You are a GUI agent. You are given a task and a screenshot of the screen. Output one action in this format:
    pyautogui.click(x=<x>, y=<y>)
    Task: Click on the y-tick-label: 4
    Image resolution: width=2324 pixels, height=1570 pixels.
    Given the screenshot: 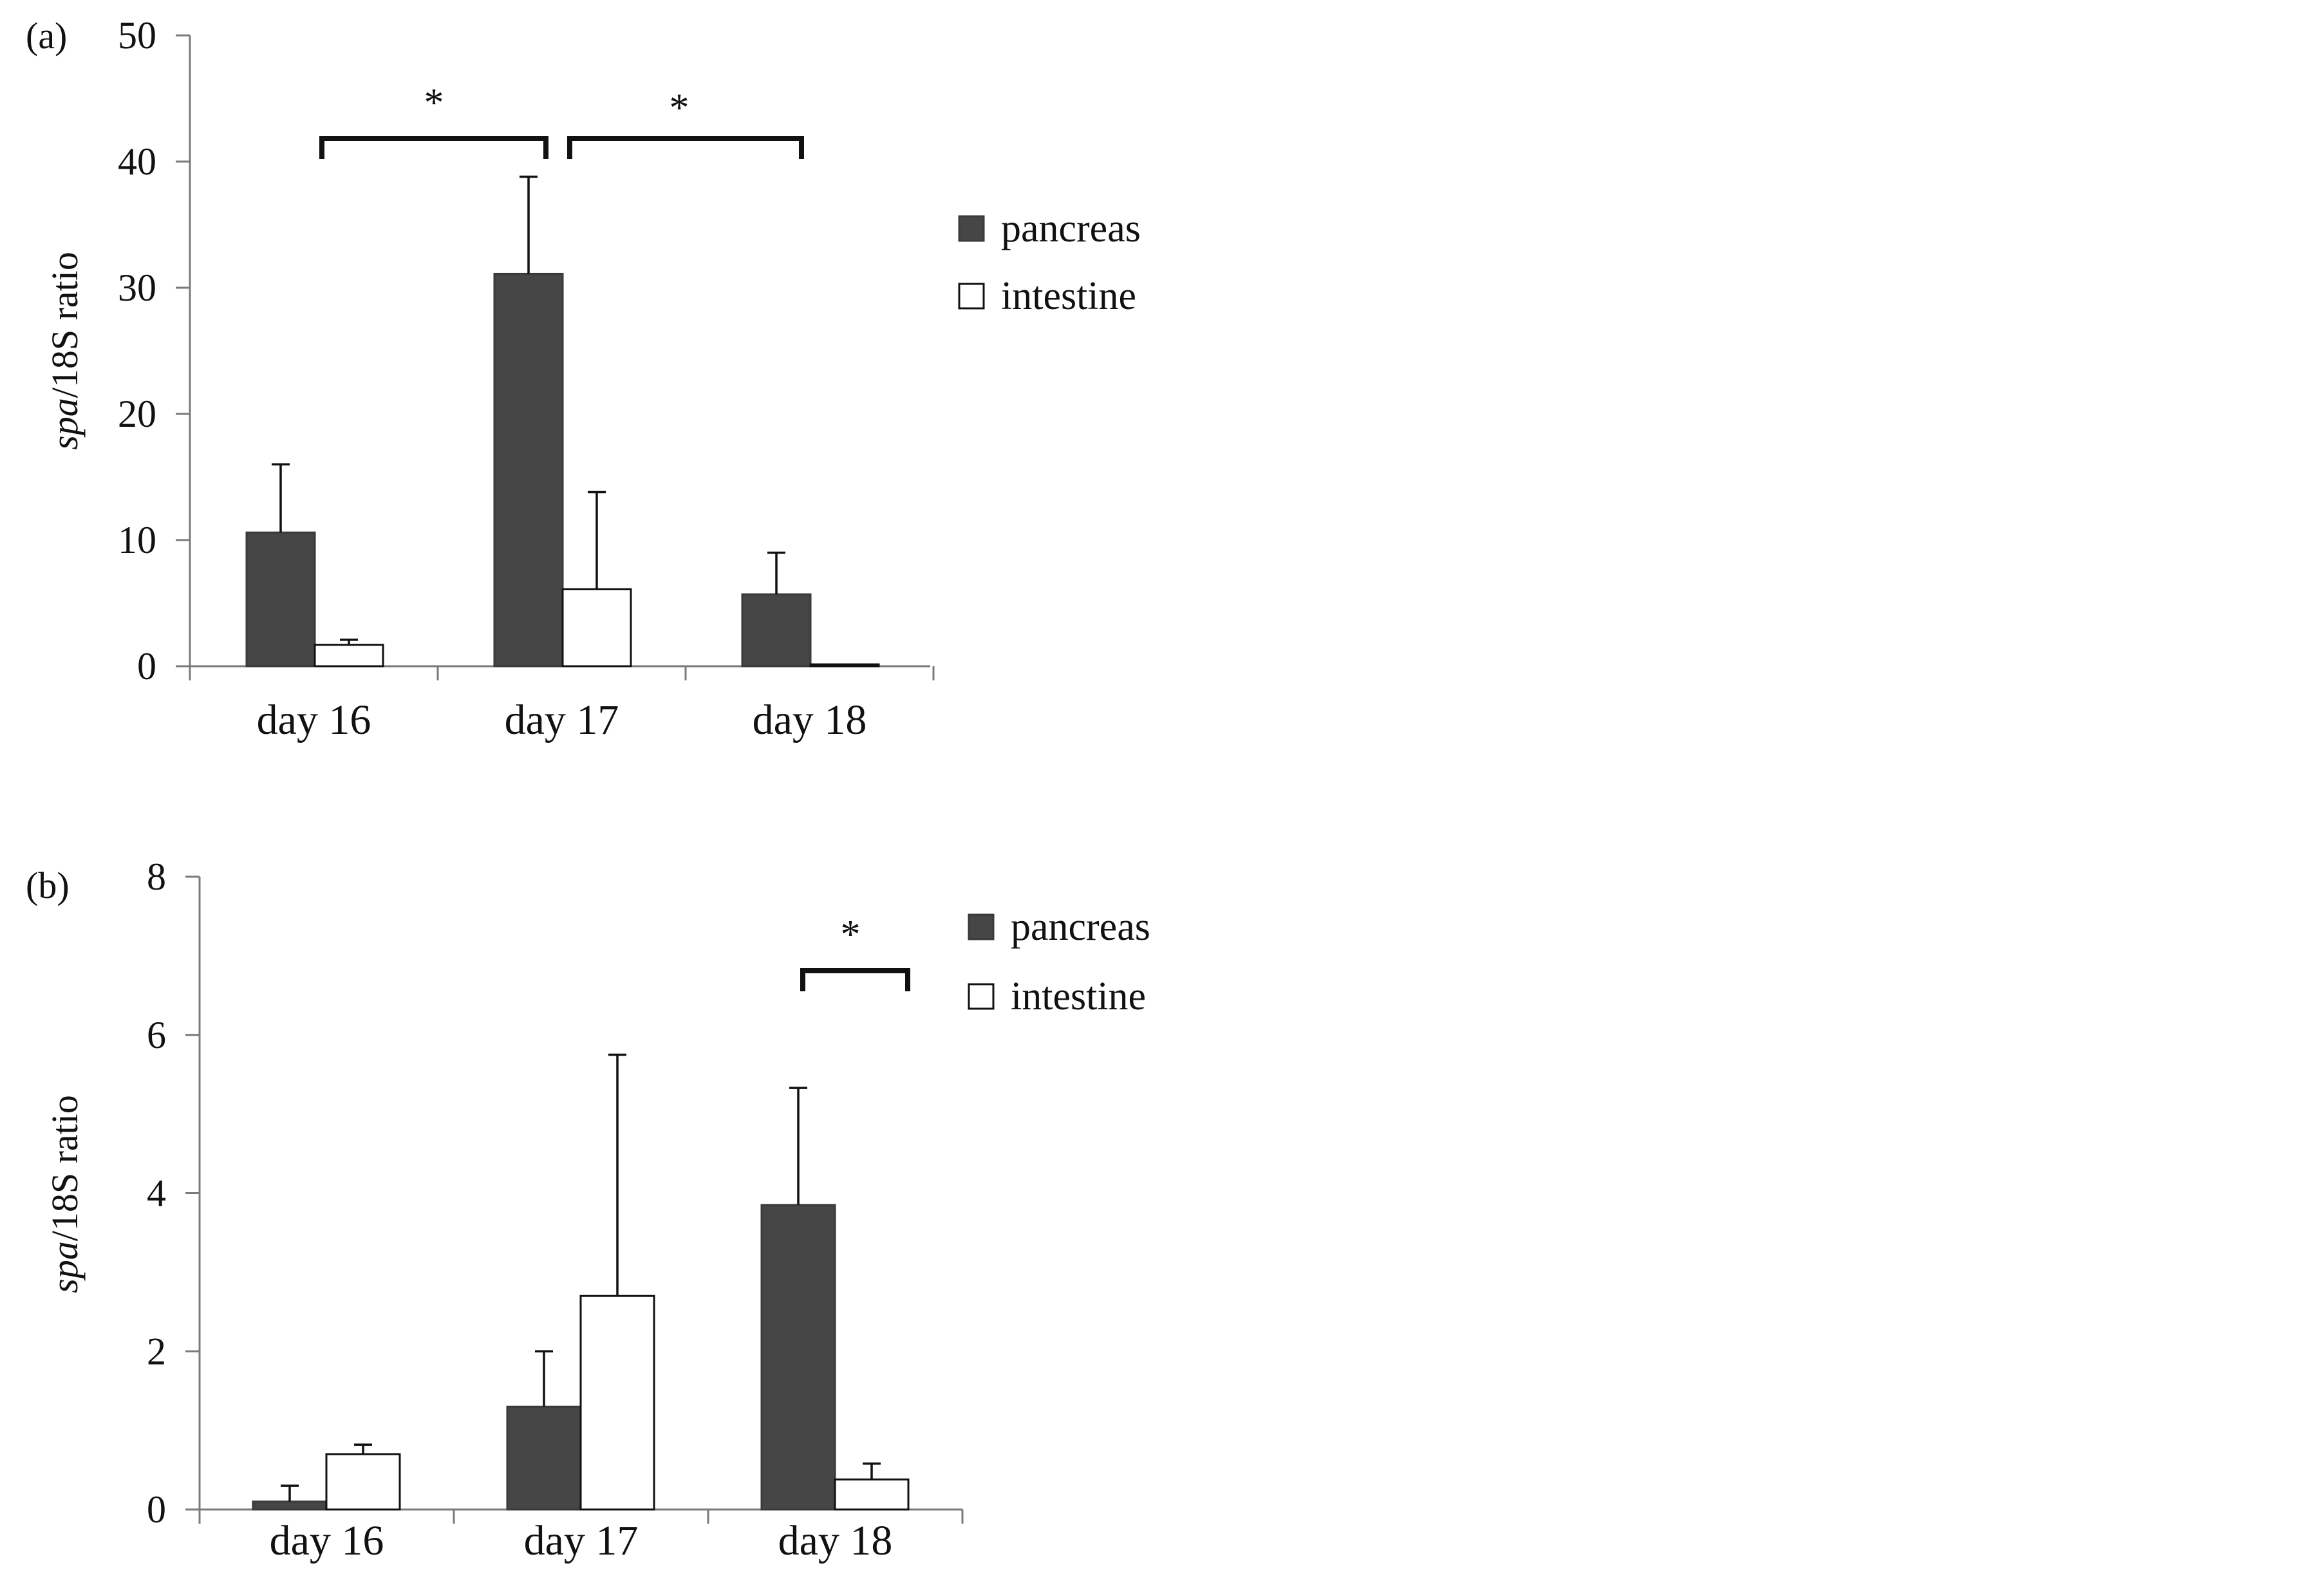 What is the action you would take?
    pyautogui.click(x=156, y=1194)
    